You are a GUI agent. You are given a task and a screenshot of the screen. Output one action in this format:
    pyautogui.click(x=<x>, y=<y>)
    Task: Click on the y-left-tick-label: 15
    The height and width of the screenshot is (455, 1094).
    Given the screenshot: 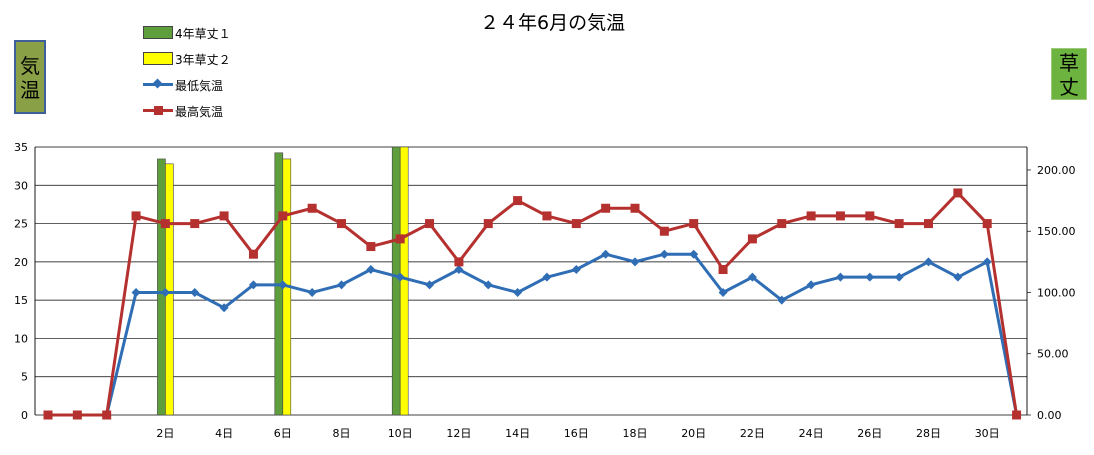 What is the action you would take?
    pyautogui.click(x=21, y=300)
    